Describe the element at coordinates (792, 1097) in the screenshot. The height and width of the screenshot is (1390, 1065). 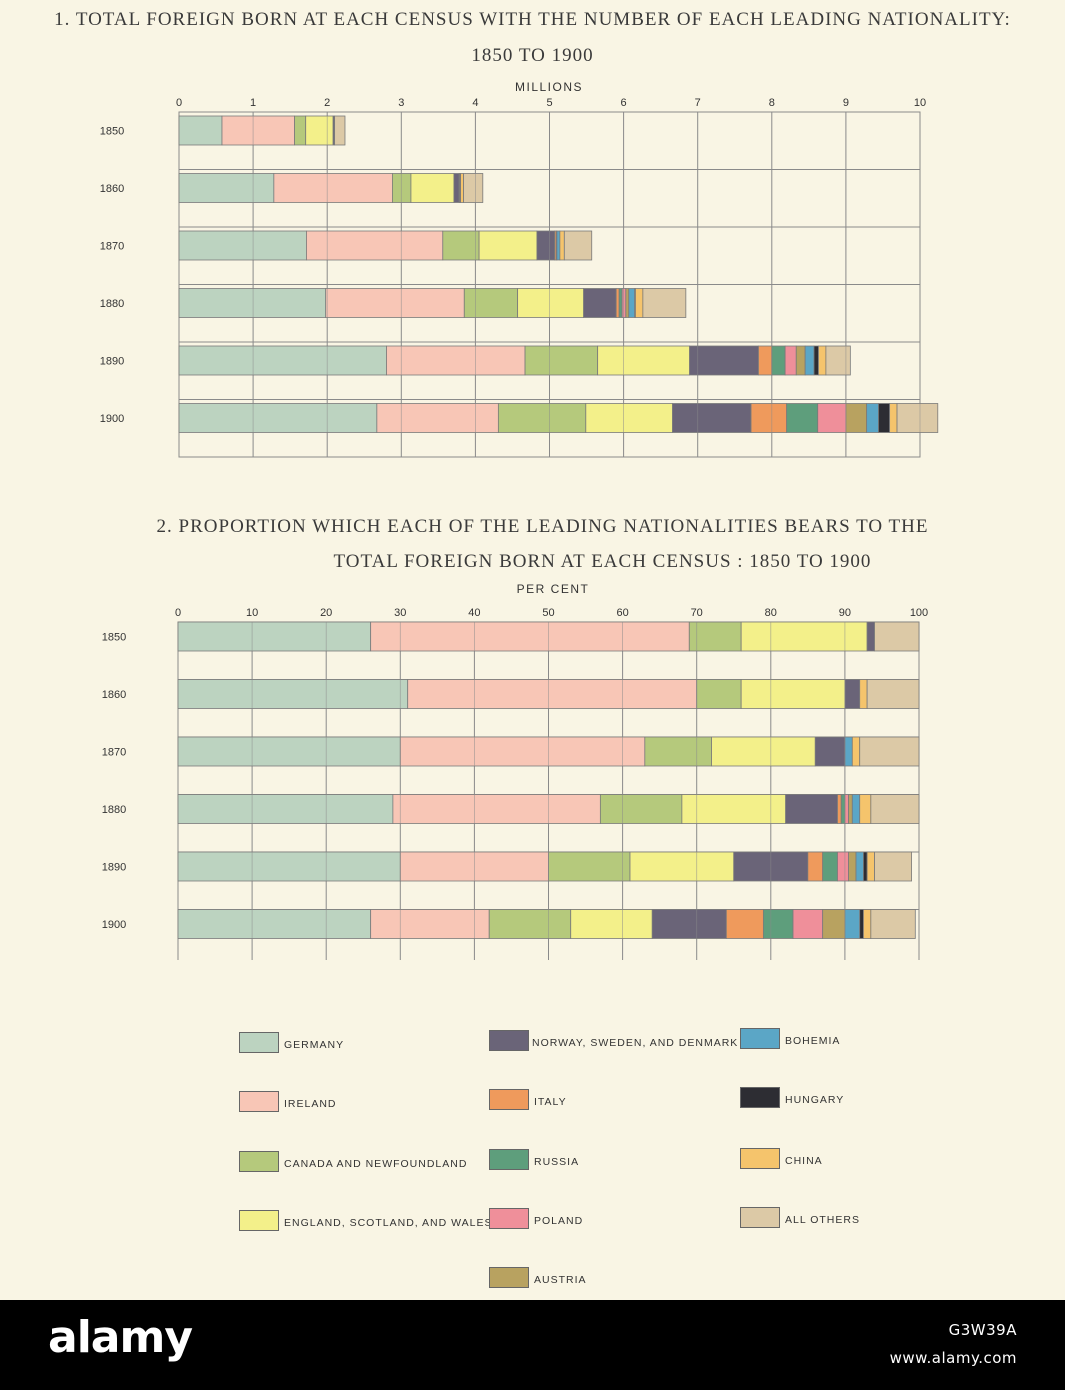
I see `legend-hungary: HUNGARY` at that location.